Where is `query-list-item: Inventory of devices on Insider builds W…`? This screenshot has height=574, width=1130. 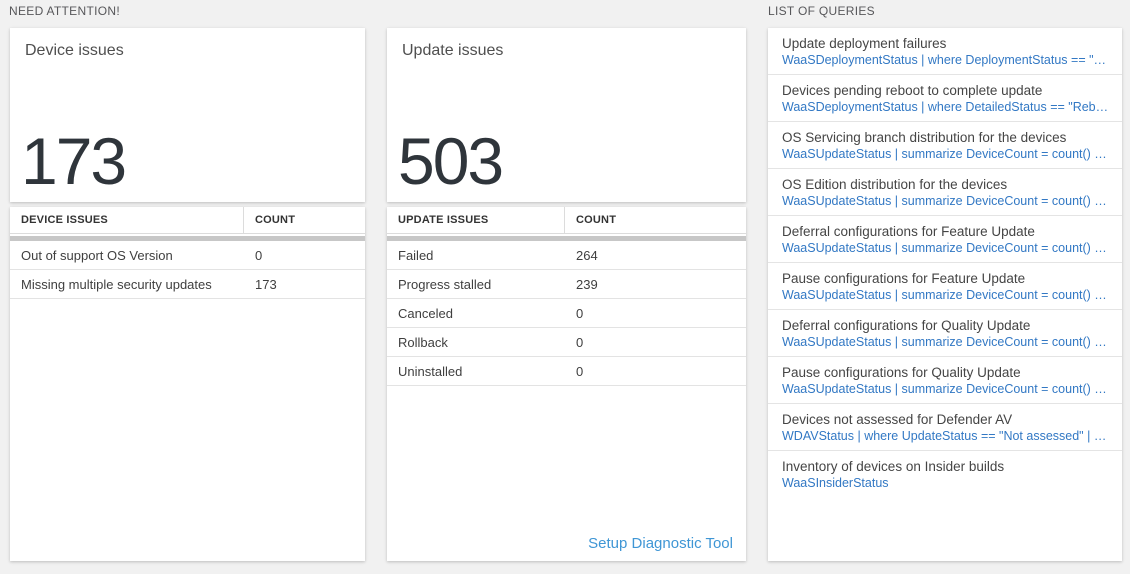
query-list-item: Inventory of devices on Insider builds W… is located at coordinates (945, 474).